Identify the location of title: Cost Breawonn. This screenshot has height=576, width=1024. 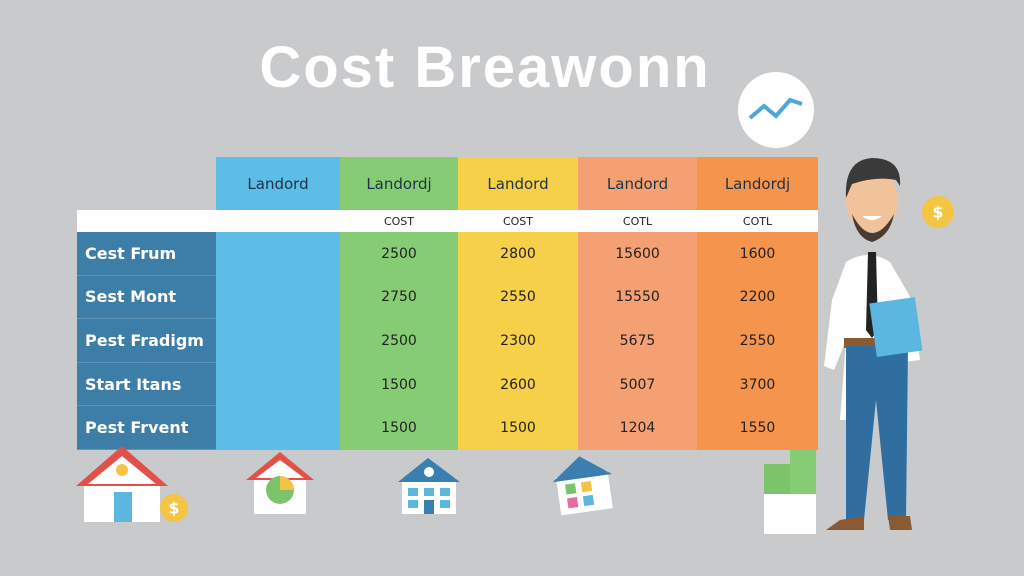
(485, 67).